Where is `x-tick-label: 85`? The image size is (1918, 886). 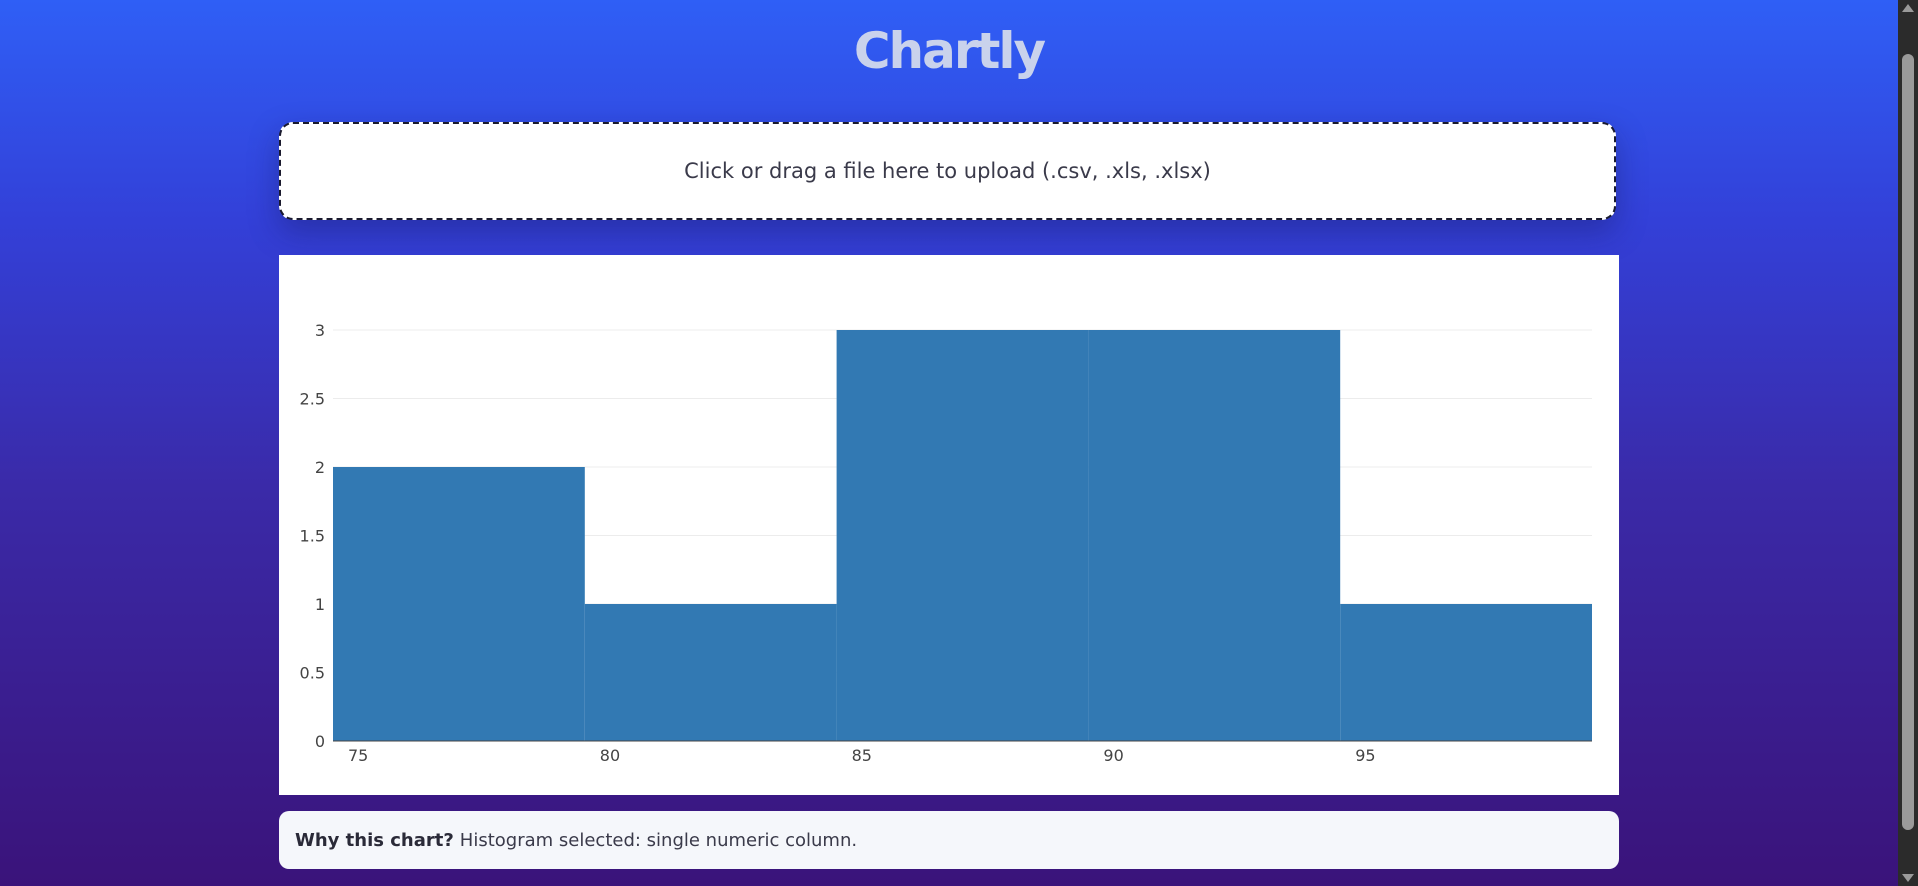
x-tick-label: 85 is located at coordinates (862, 755).